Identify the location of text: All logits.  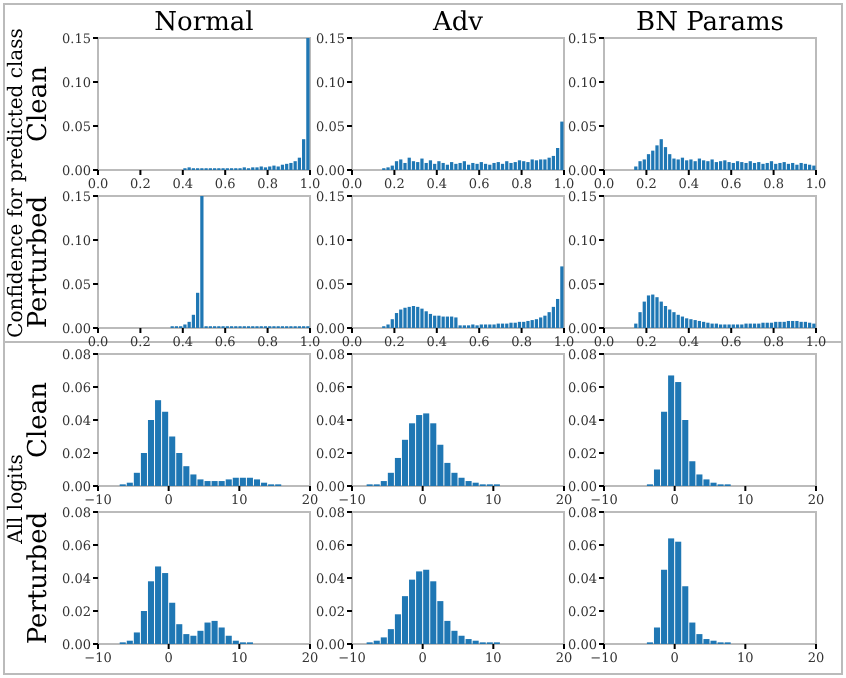
(17, 500).